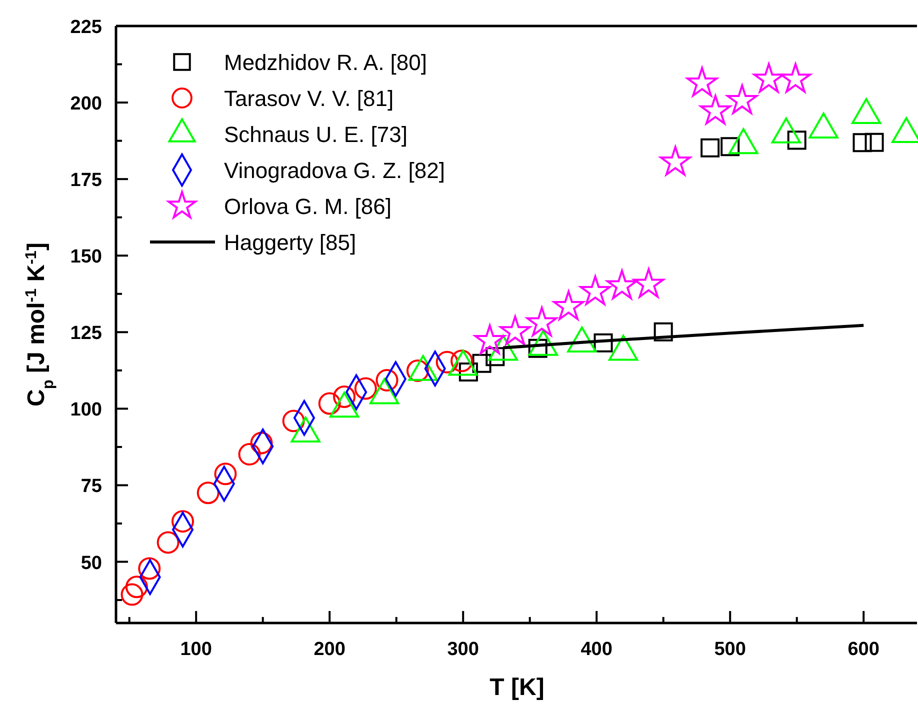  What do you see at coordinates (596, 649) in the screenshot?
I see `x-tick-label: 400` at bounding box center [596, 649].